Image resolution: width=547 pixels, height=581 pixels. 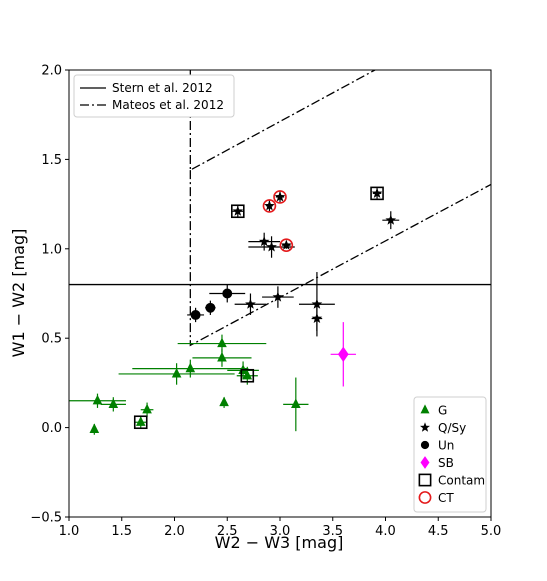 What do you see at coordinates (51, 428) in the screenshot?
I see `y-tick-label: 0.0` at bounding box center [51, 428].